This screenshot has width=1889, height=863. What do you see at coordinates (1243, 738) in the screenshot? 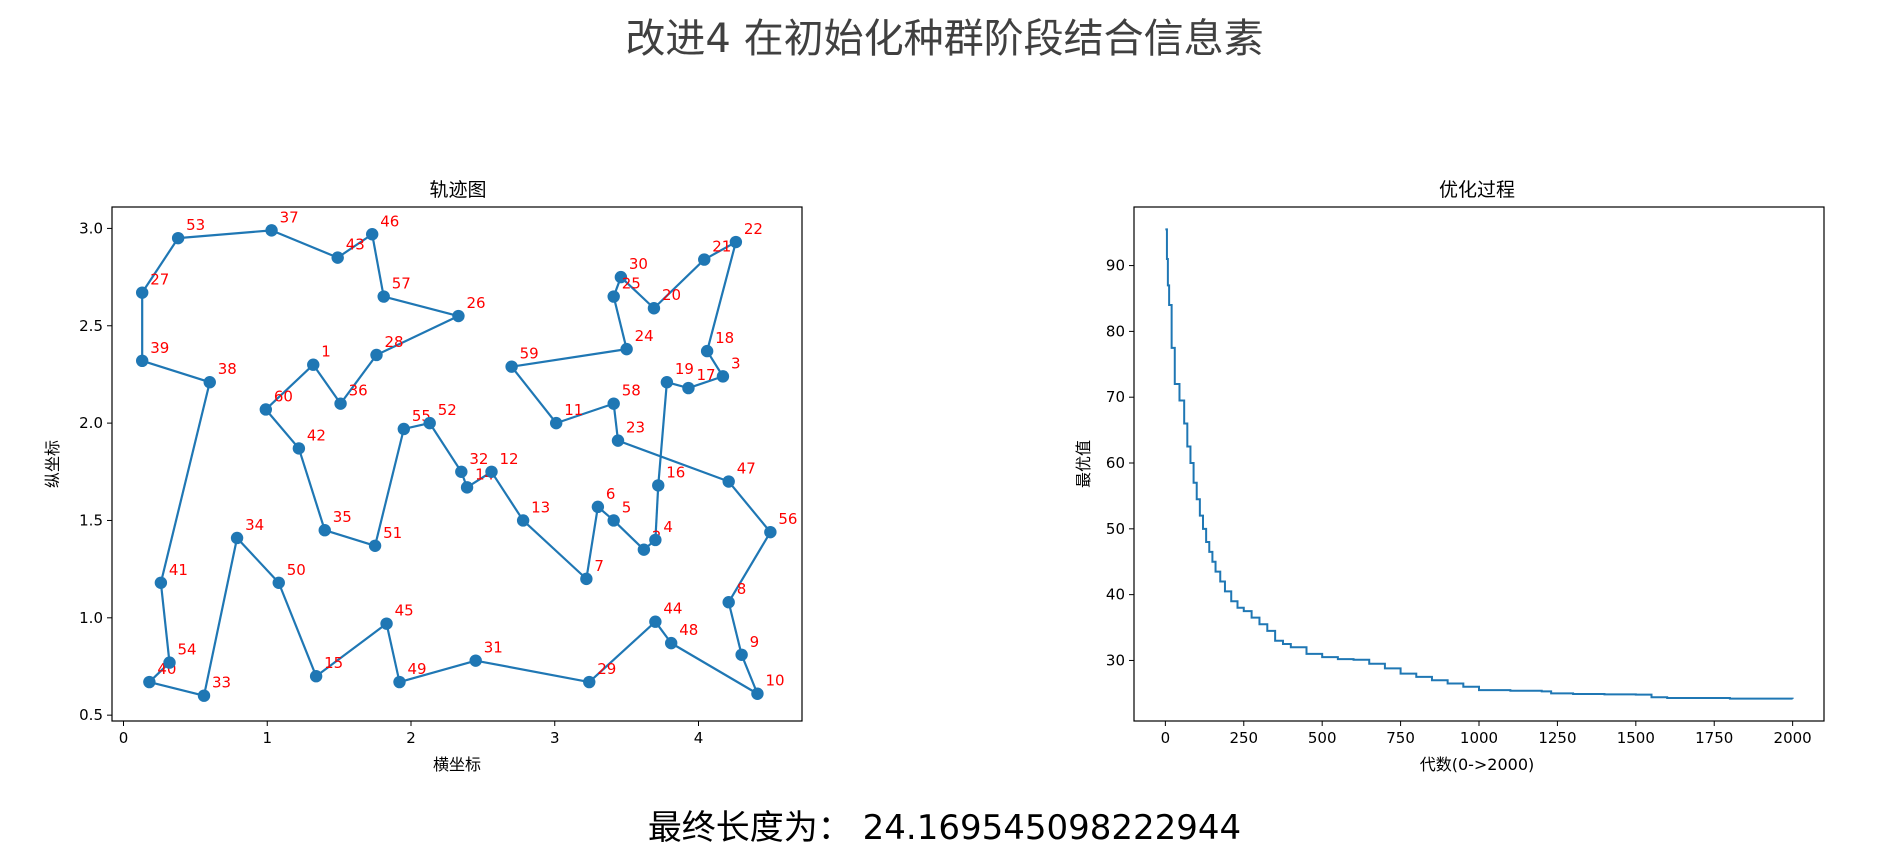
I see `optimization-x-tick-label: 250` at bounding box center [1243, 738].